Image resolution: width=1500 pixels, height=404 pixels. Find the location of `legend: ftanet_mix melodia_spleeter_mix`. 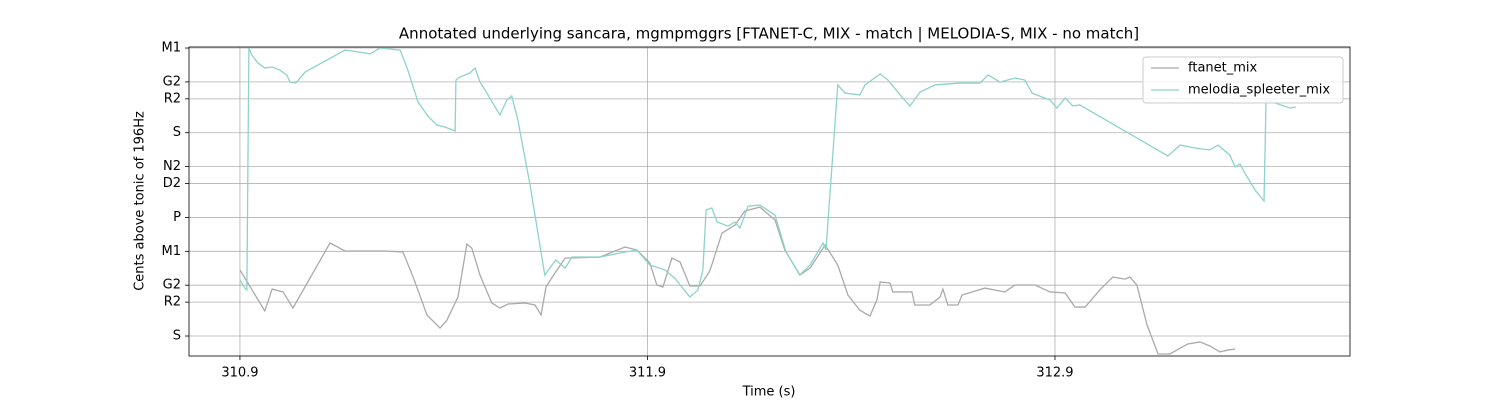

legend: ftanet_mix melodia_spleeter_mix is located at coordinates (1243, 80).